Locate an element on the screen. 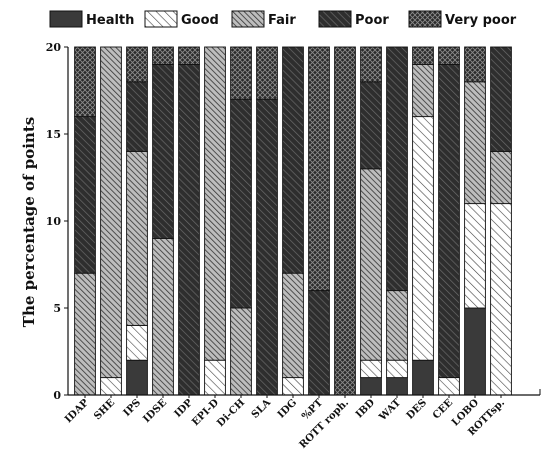 Image resolution: width=550 pixels, height=467 pixels. y-axis: 0 5 10 15 20 is located at coordinates (57, 221).